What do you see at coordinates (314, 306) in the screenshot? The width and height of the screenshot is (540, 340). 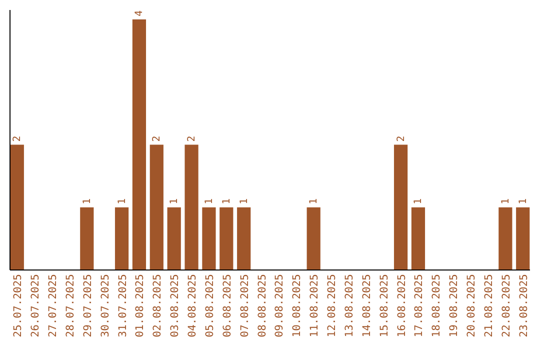 I see `x-tick-label: 11.08.2025` at bounding box center [314, 306].